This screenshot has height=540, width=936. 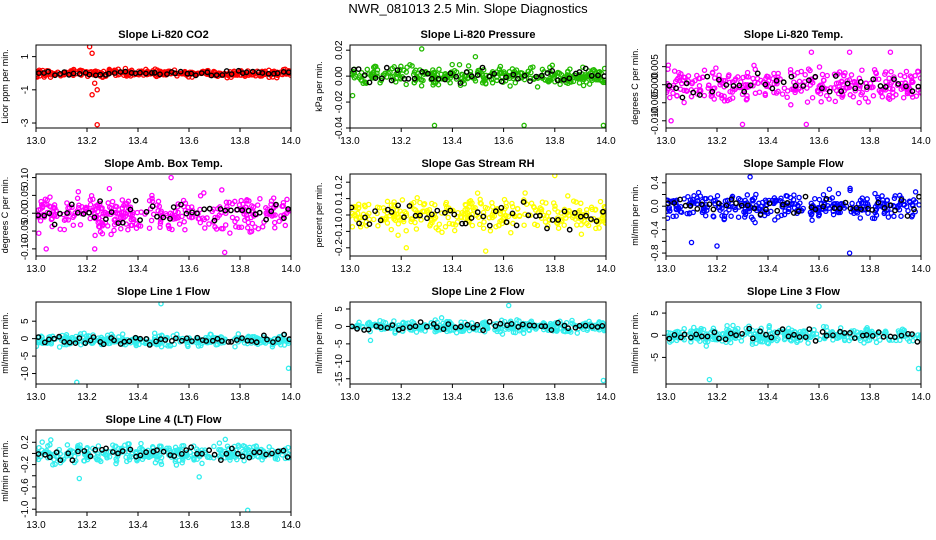 What do you see at coordinates (478, 343) in the screenshot?
I see `plot-frame` at bounding box center [478, 343].